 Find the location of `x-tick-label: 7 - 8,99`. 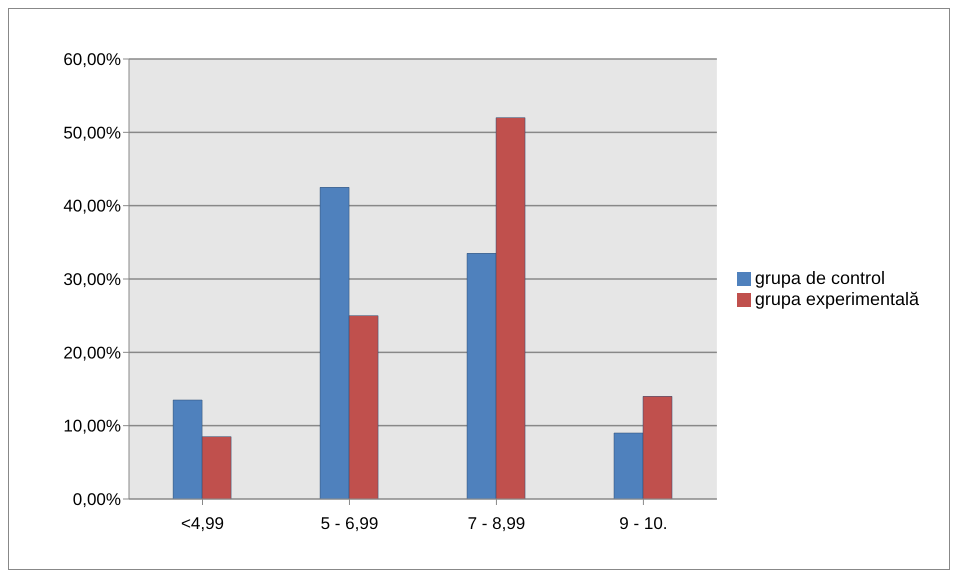

x-tick-label: 7 - 8,99 is located at coordinates (497, 524).